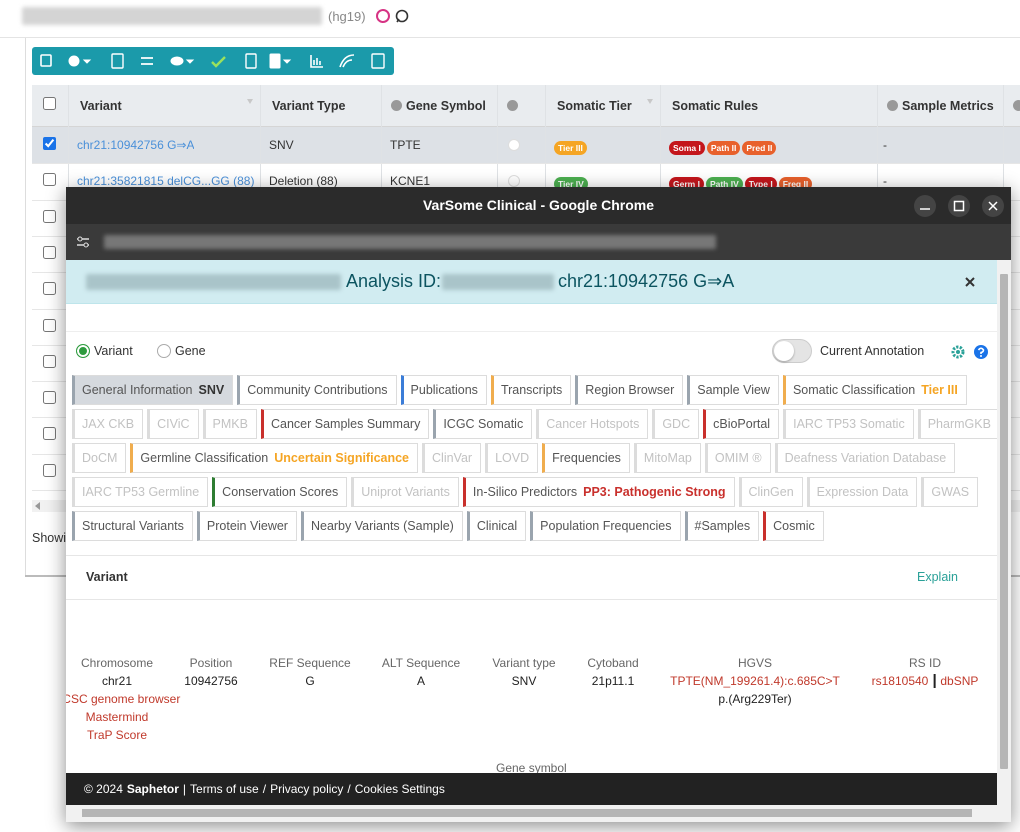  I want to click on sort-icon, so click(250, 105).